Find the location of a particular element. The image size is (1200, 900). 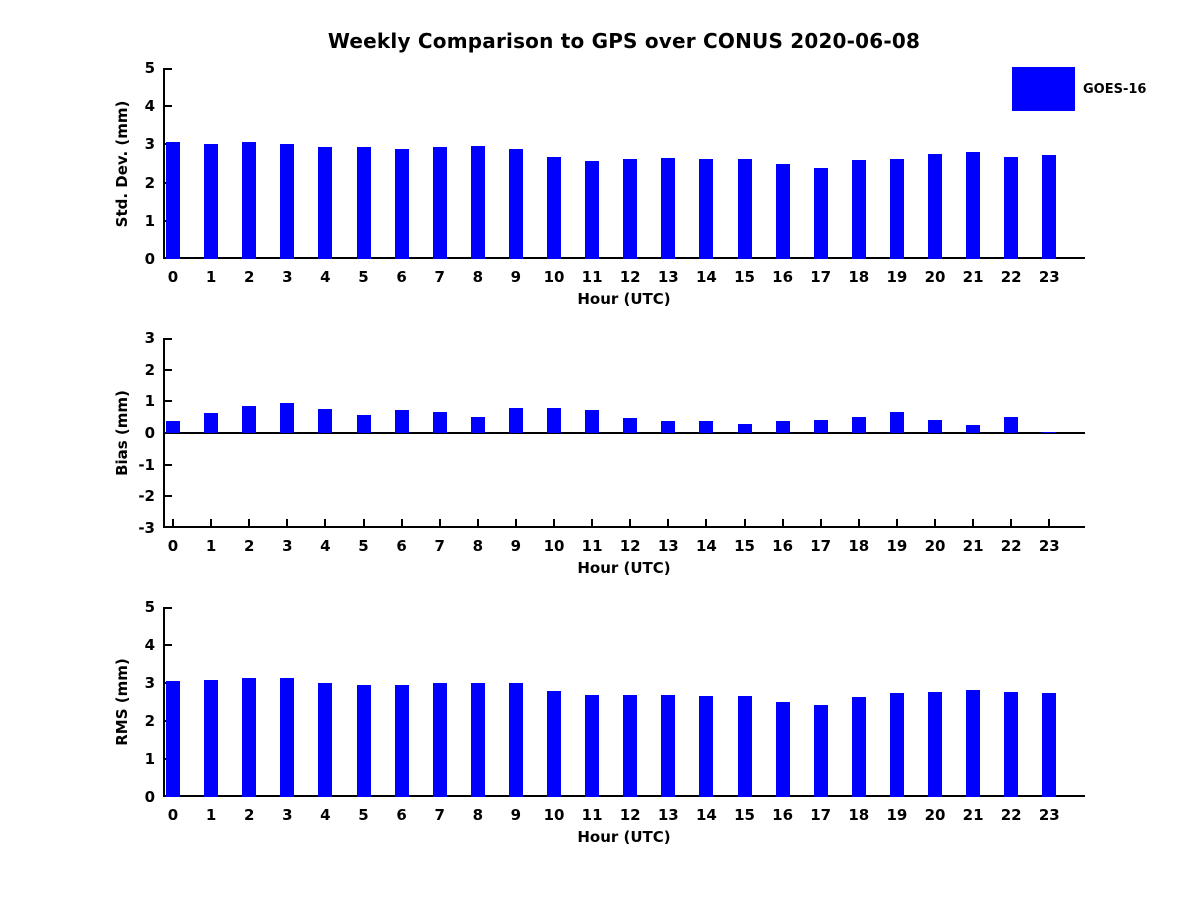

zero-baseline is located at coordinates (624, 433).